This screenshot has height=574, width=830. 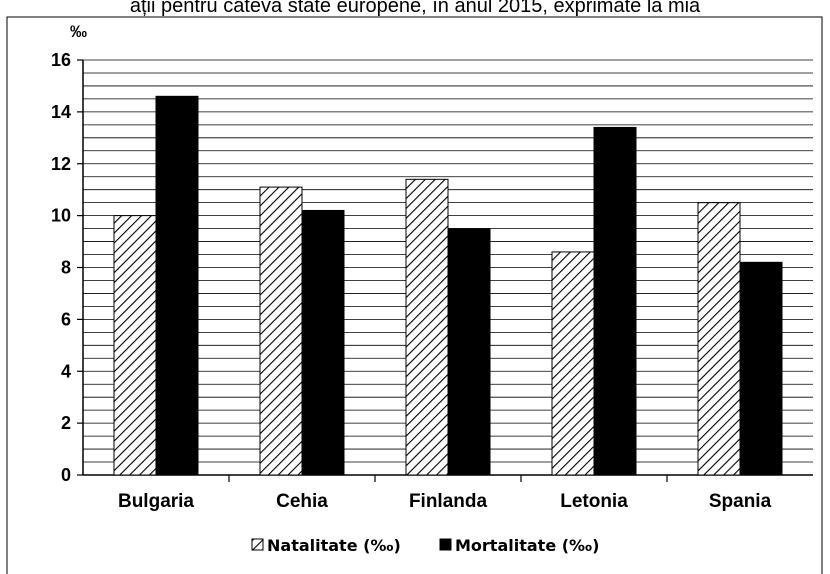 What do you see at coordinates (66, 423) in the screenshot?
I see `y-tick-label: 2` at bounding box center [66, 423].